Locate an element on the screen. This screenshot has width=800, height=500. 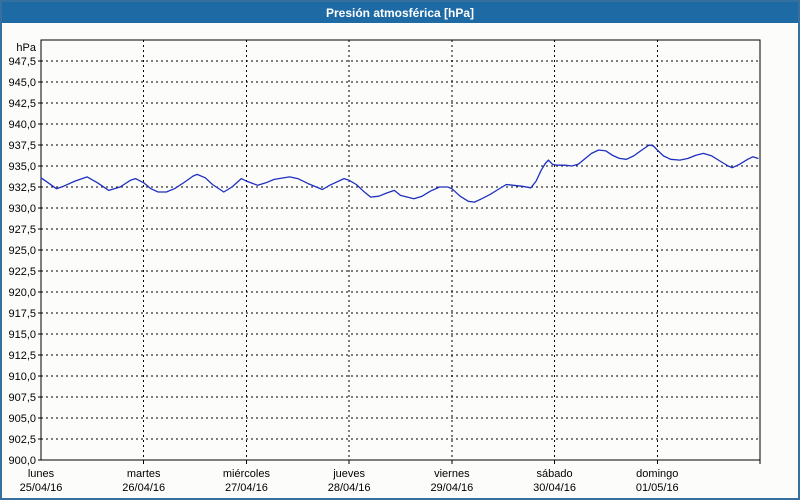
y-tick-label: 935,0 is located at coordinates (22, 167).